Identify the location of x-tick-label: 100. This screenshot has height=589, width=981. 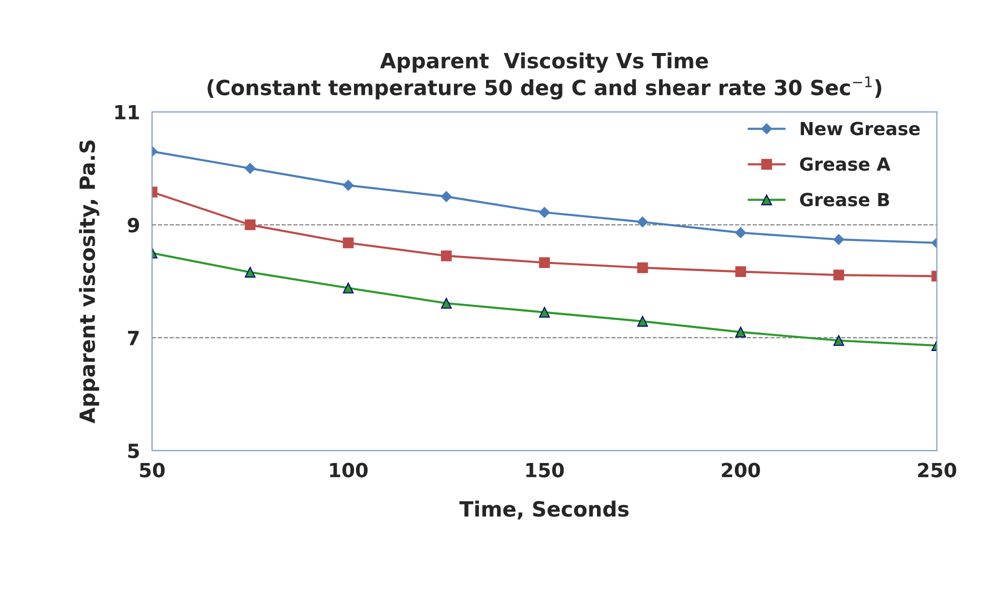
(349, 470).